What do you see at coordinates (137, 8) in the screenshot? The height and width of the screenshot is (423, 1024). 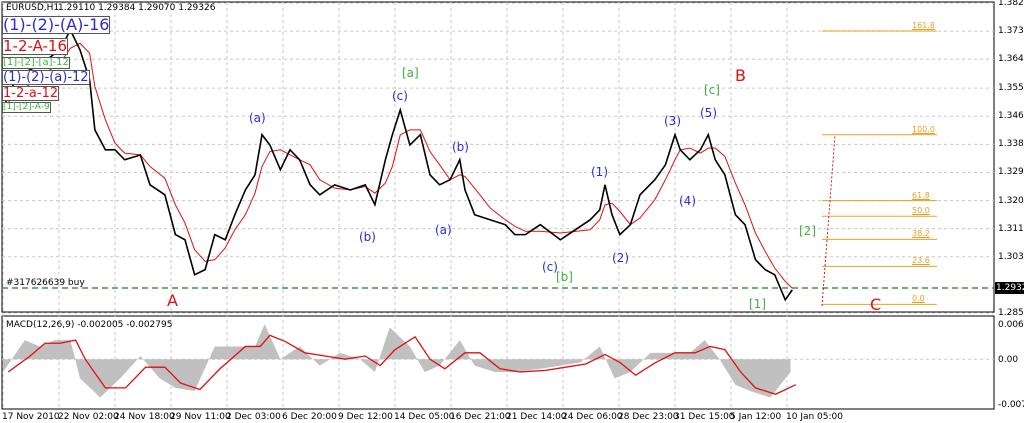 I see `ohlc-values: 1.29110 1.29384 1.29070 1.29326` at bounding box center [137, 8].